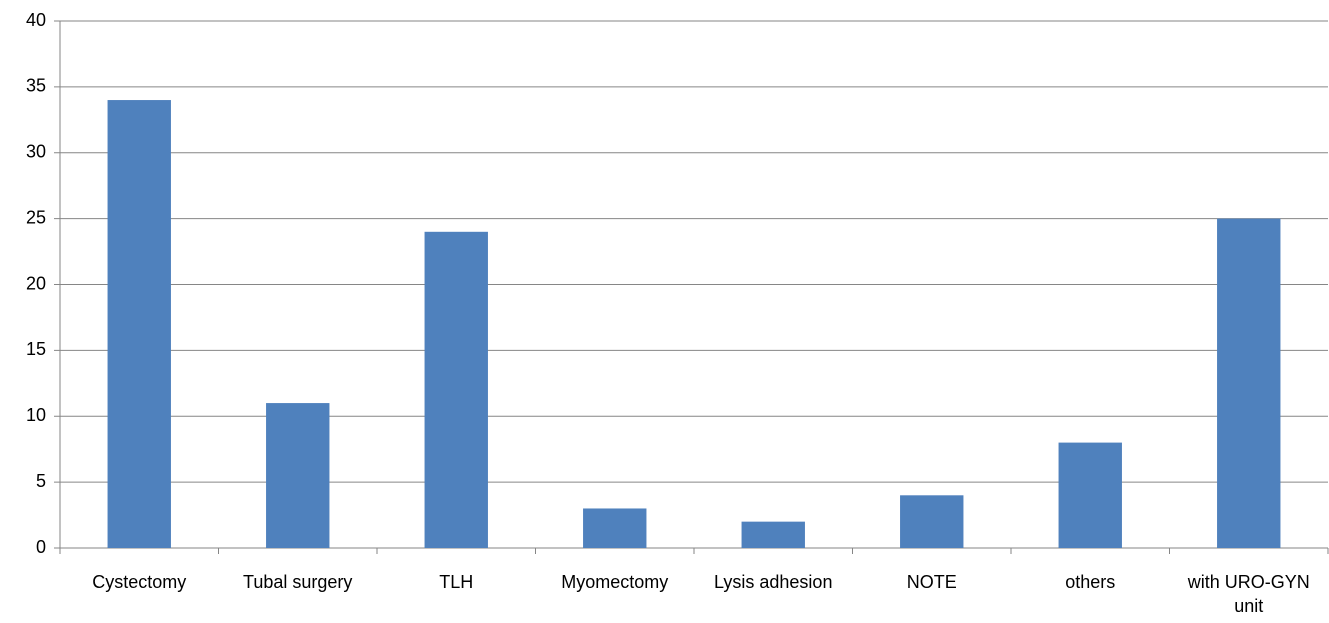 This screenshot has width=1329, height=623. What do you see at coordinates (36, 152) in the screenshot?
I see `y-tick-label: 30` at bounding box center [36, 152].